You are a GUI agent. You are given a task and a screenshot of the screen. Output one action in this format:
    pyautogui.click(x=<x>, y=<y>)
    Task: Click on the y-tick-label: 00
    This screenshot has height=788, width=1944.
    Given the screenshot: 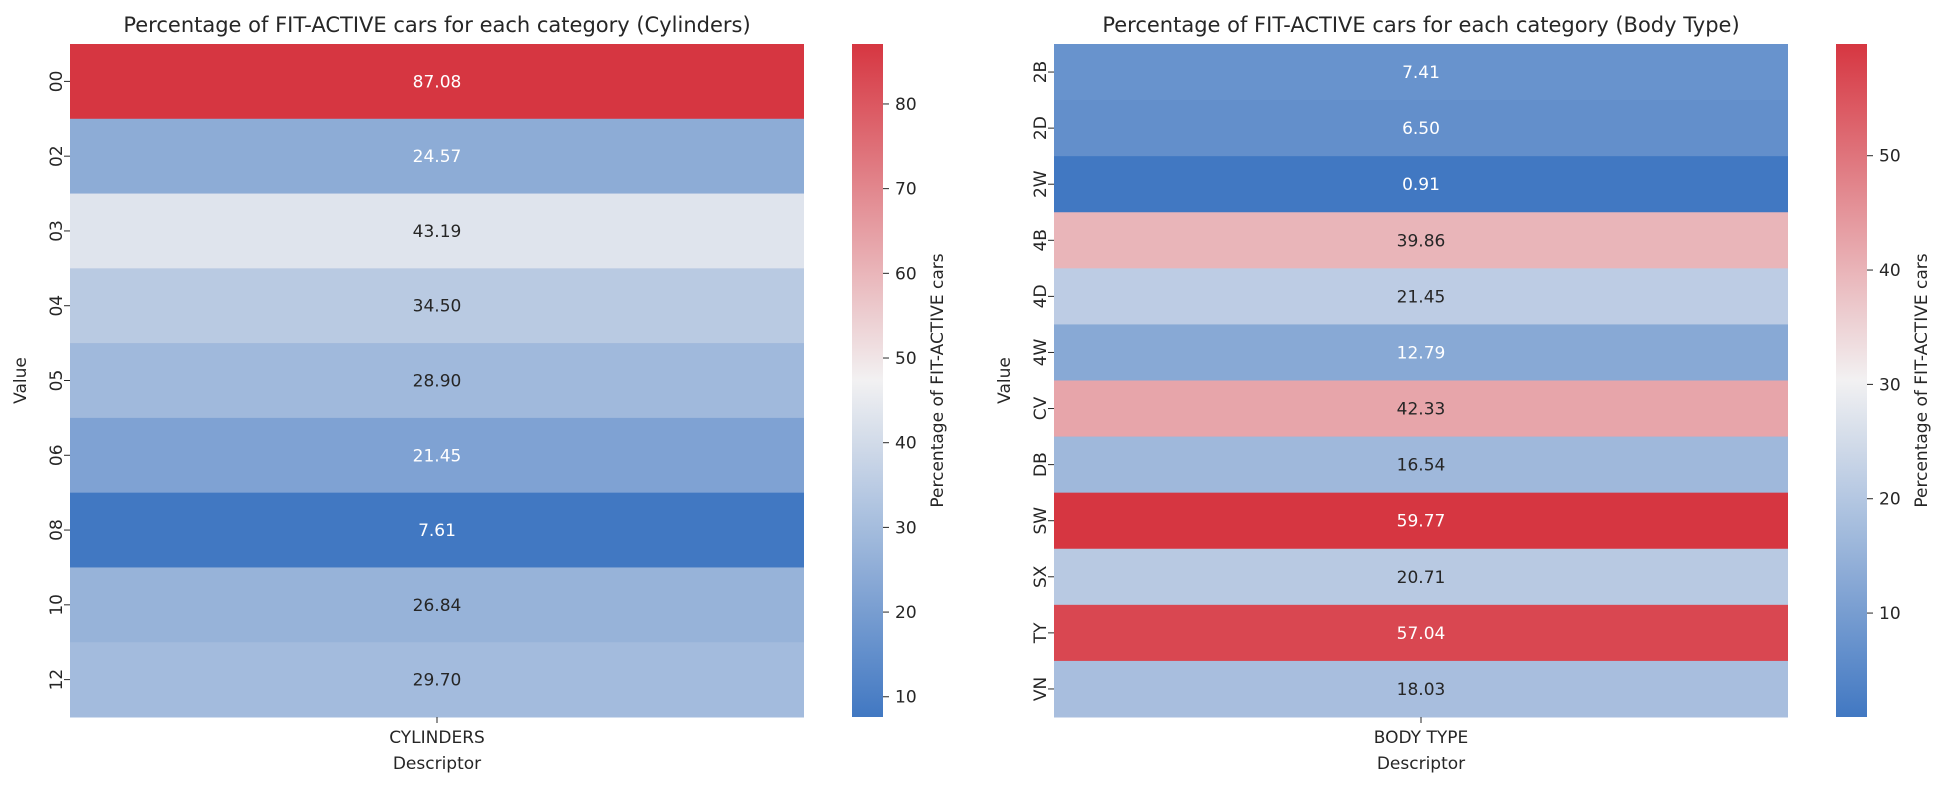 What is the action you would take?
    pyautogui.click(x=57, y=82)
    